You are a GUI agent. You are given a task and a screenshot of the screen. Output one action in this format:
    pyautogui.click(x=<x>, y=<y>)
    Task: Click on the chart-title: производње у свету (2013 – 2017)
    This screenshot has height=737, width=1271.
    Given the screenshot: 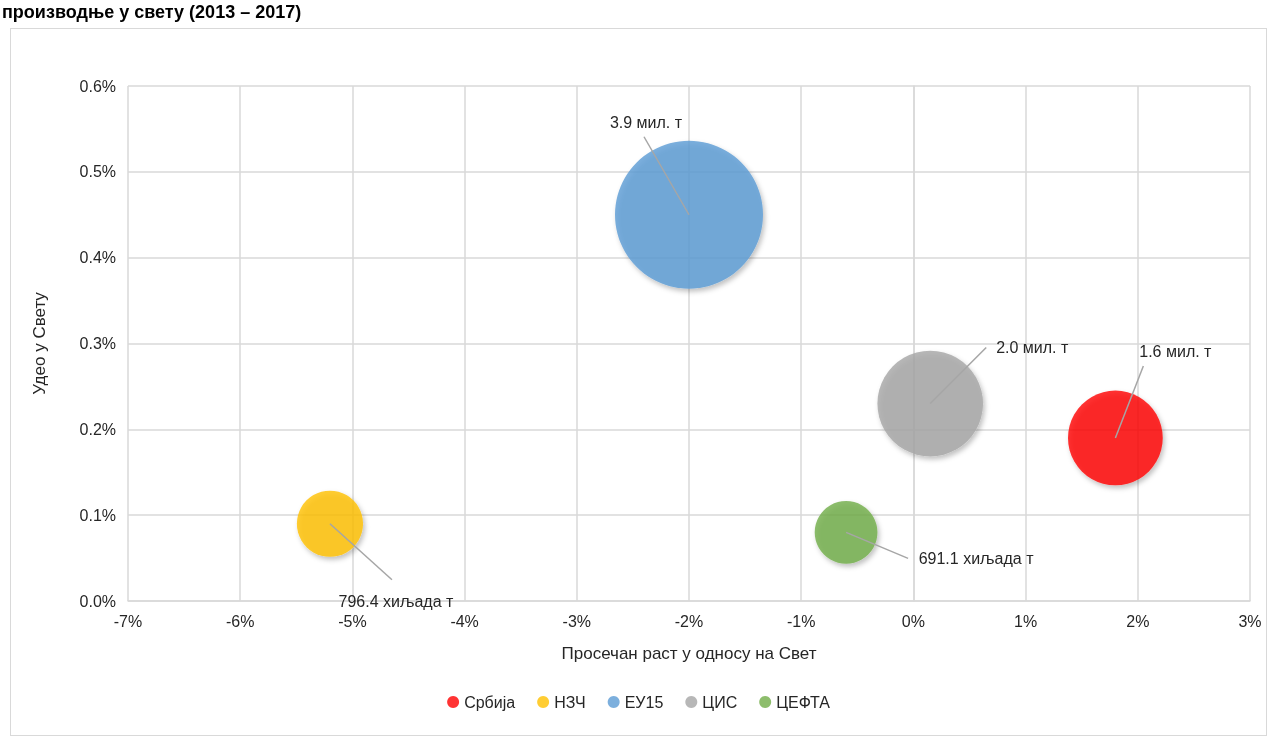 What is the action you would take?
    pyautogui.click(x=152, y=12)
    